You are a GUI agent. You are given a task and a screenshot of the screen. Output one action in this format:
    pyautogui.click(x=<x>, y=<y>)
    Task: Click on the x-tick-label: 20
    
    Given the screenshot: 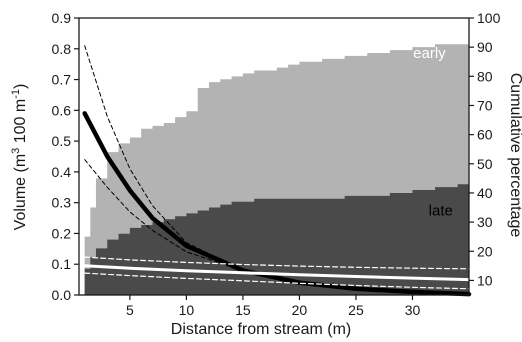 What is the action you would take?
    pyautogui.click(x=300, y=310)
    